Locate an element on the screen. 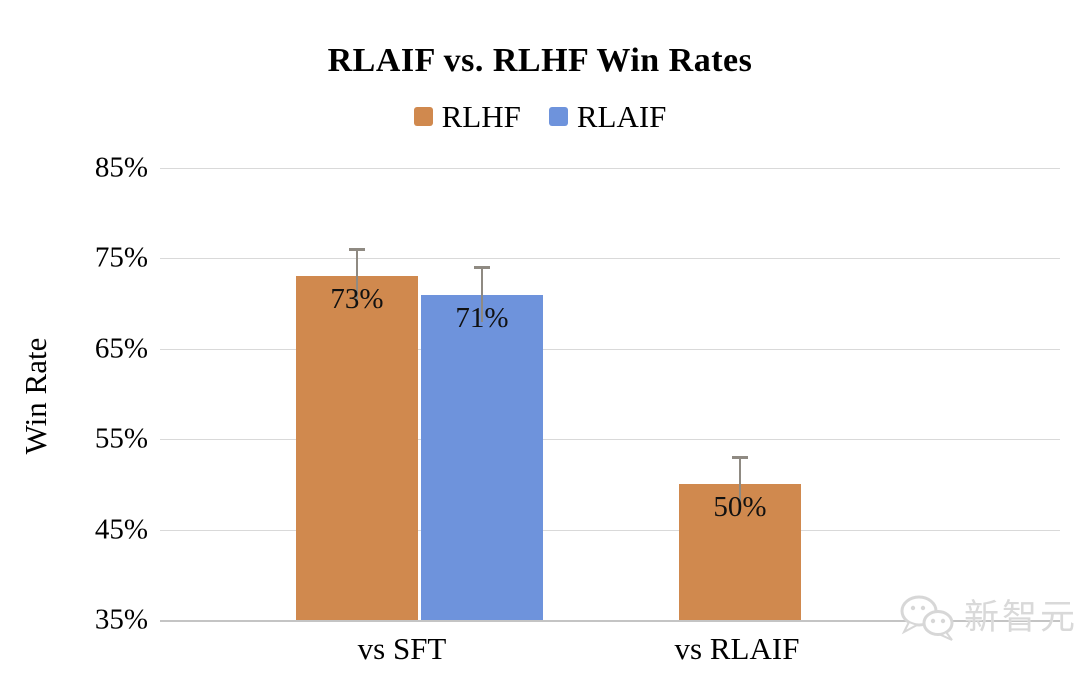 The width and height of the screenshot is (1080, 676). legend-label-rlhf: RLHF is located at coordinates (481, 116).